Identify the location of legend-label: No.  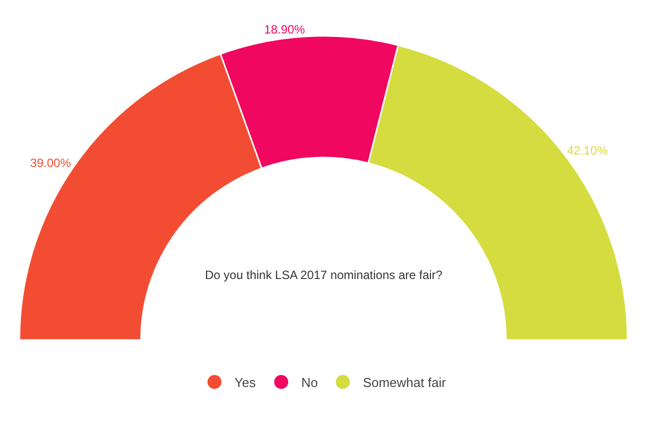
(309, 382).